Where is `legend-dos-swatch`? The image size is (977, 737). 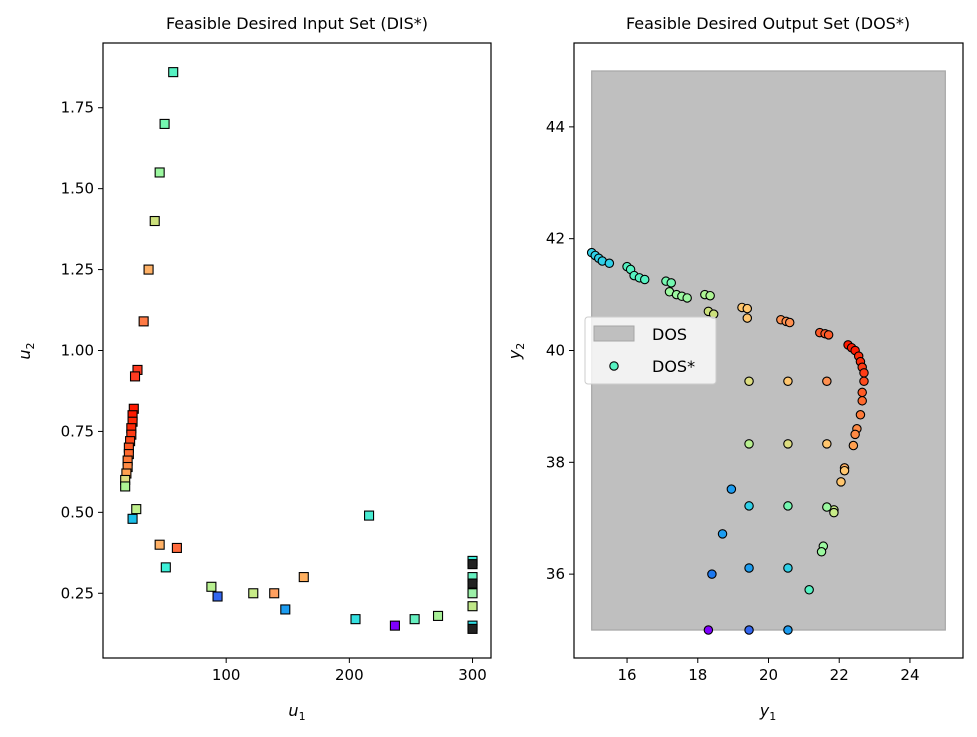
legend-dos-swatch is located at coordinates (614, 333).